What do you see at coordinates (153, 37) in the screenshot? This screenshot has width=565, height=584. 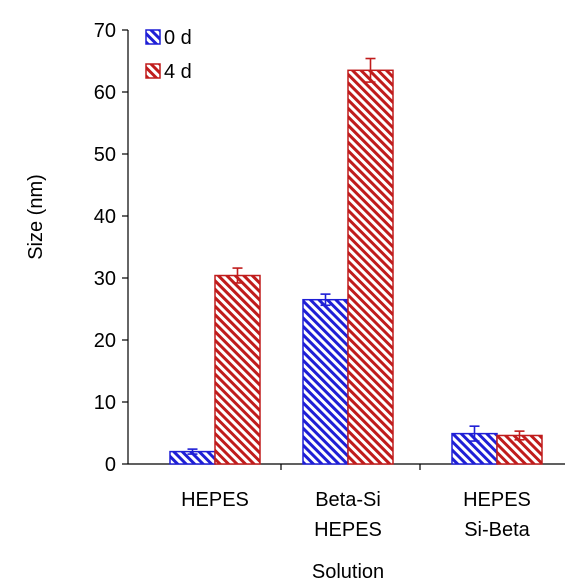 I see `legend-swatch-0d` at bounding box center [153, 37].